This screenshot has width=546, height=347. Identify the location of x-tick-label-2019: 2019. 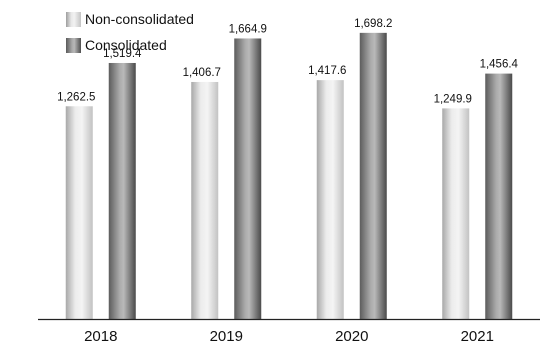
(226, 336).